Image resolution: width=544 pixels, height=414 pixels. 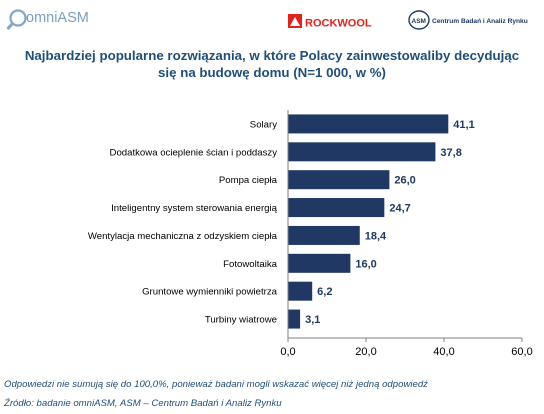 I want to click on data-label-1: 37,8, so click(x=450, y=153).